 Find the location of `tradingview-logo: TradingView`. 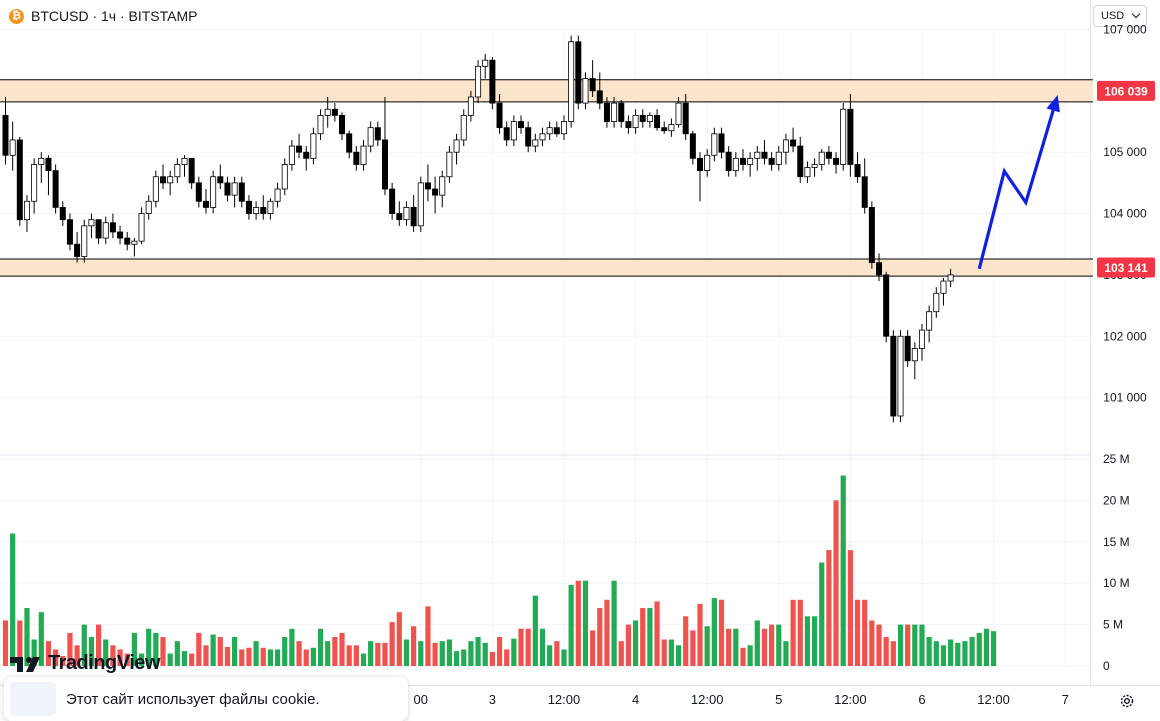

tradingview-logo: TradingView is located at coordinates (85, 663).